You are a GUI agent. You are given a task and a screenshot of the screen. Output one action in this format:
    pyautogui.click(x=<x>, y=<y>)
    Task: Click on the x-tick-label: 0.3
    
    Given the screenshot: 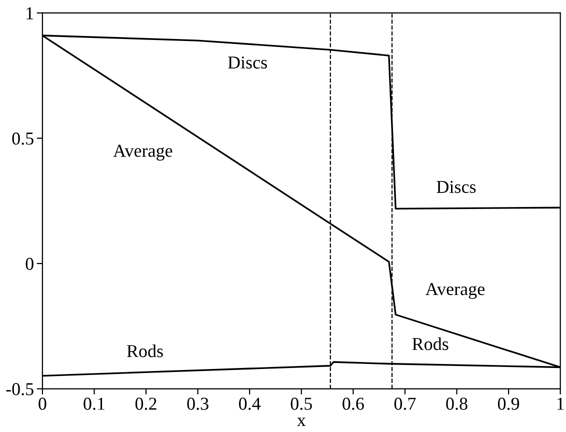 What is the action you would take?
    pyautogui.click(x=197, y=404)
    